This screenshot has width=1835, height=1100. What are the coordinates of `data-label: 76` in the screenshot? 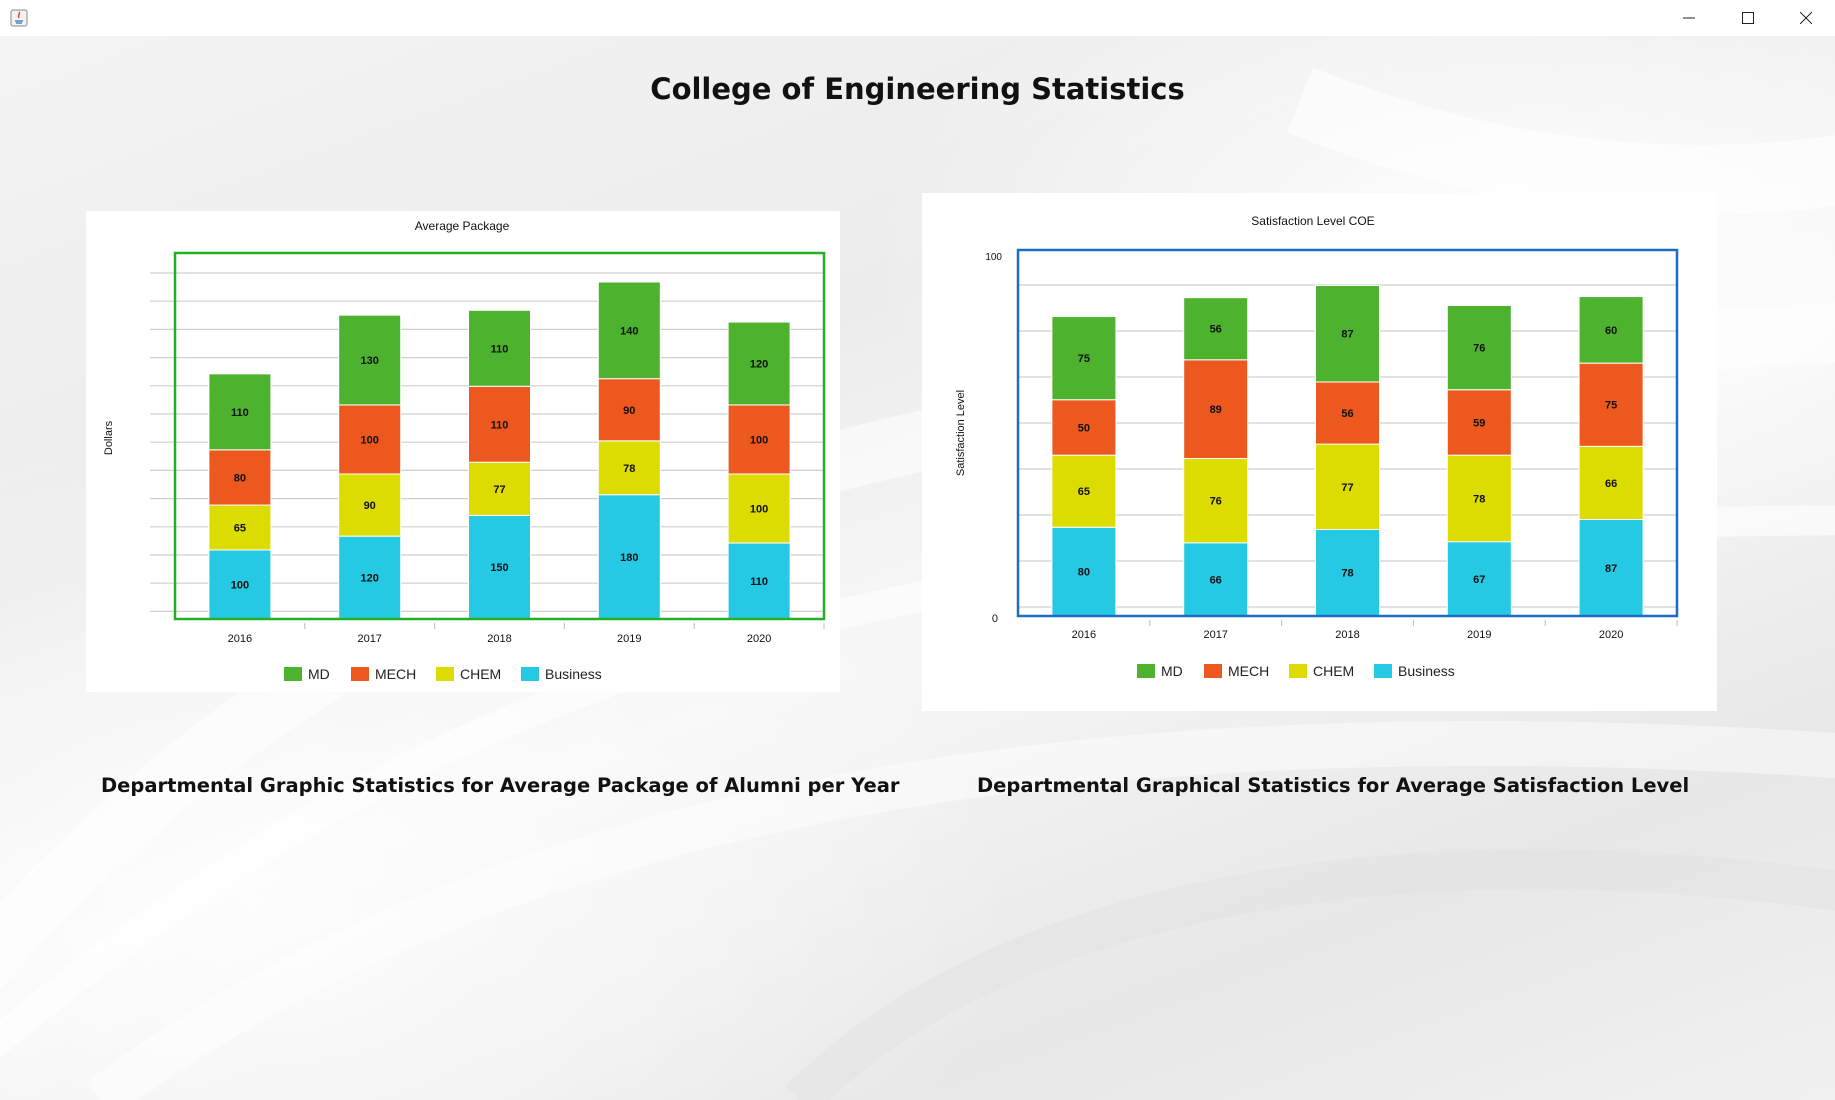 It's located at (1216, 502).